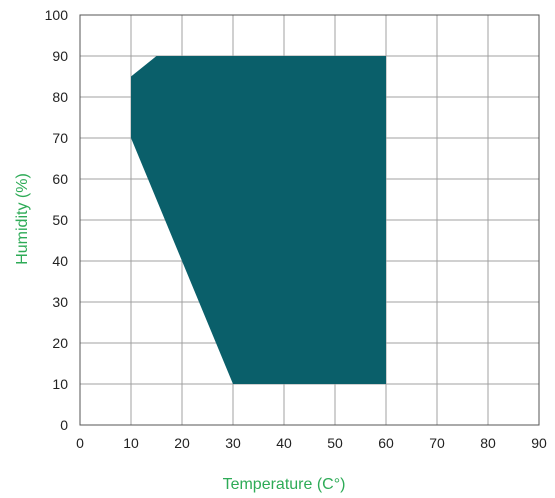 The height and width of the screenshot is (498, 555). Describe the element at coordinates (284, 484) in the screenshot. I see `x-axis-title: Temperature (C°)` at that location.